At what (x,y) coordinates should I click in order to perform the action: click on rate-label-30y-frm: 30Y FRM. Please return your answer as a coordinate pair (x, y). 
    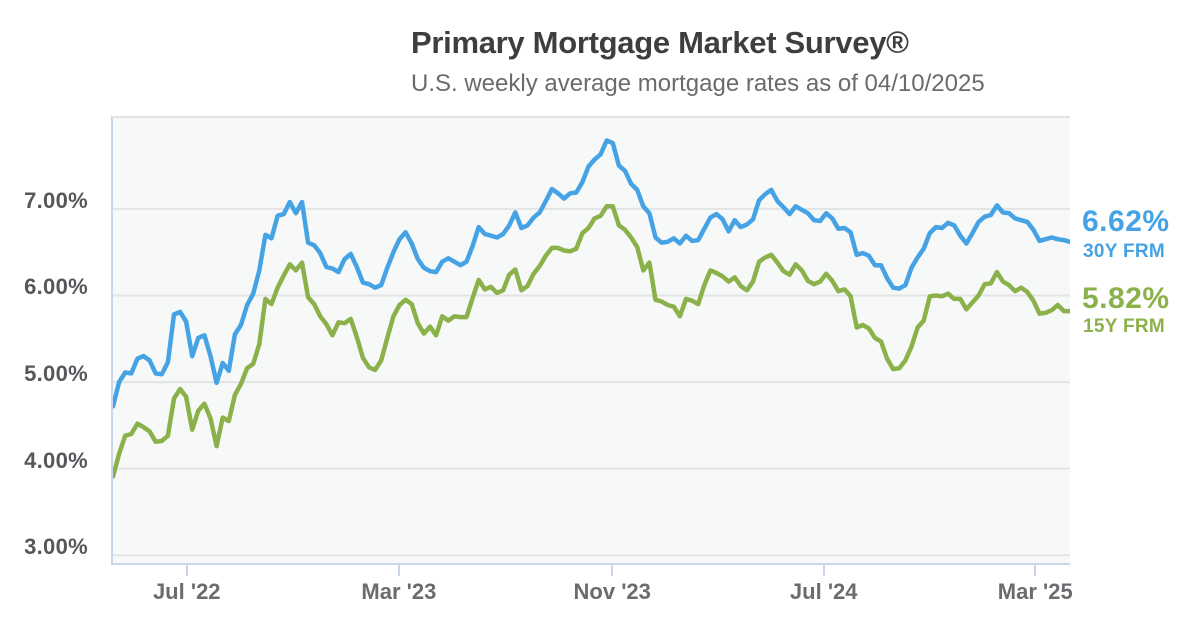
    Looking at the image, I should click on (1124, 251).